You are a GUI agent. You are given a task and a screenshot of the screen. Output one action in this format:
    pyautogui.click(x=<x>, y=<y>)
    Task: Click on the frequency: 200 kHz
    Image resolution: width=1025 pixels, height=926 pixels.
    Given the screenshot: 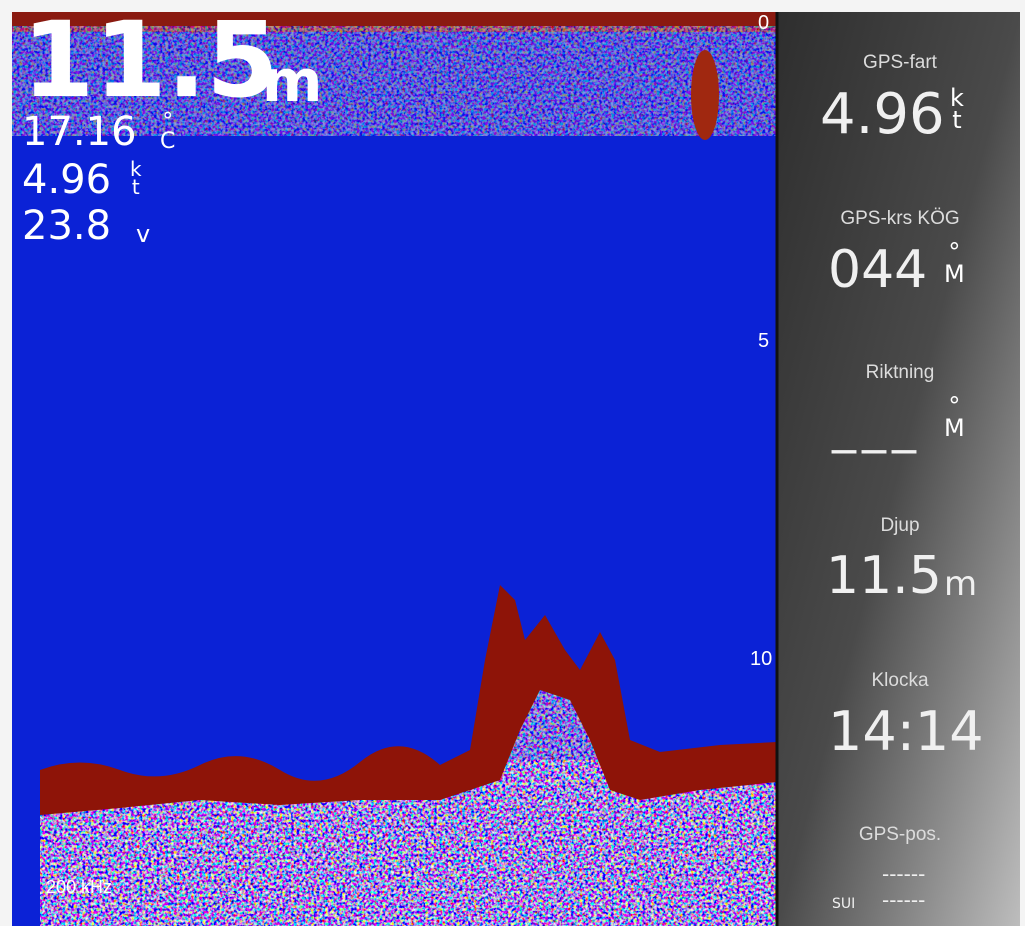 What is the action you would take?
    pyautogui.click(x=79, y=887)
    